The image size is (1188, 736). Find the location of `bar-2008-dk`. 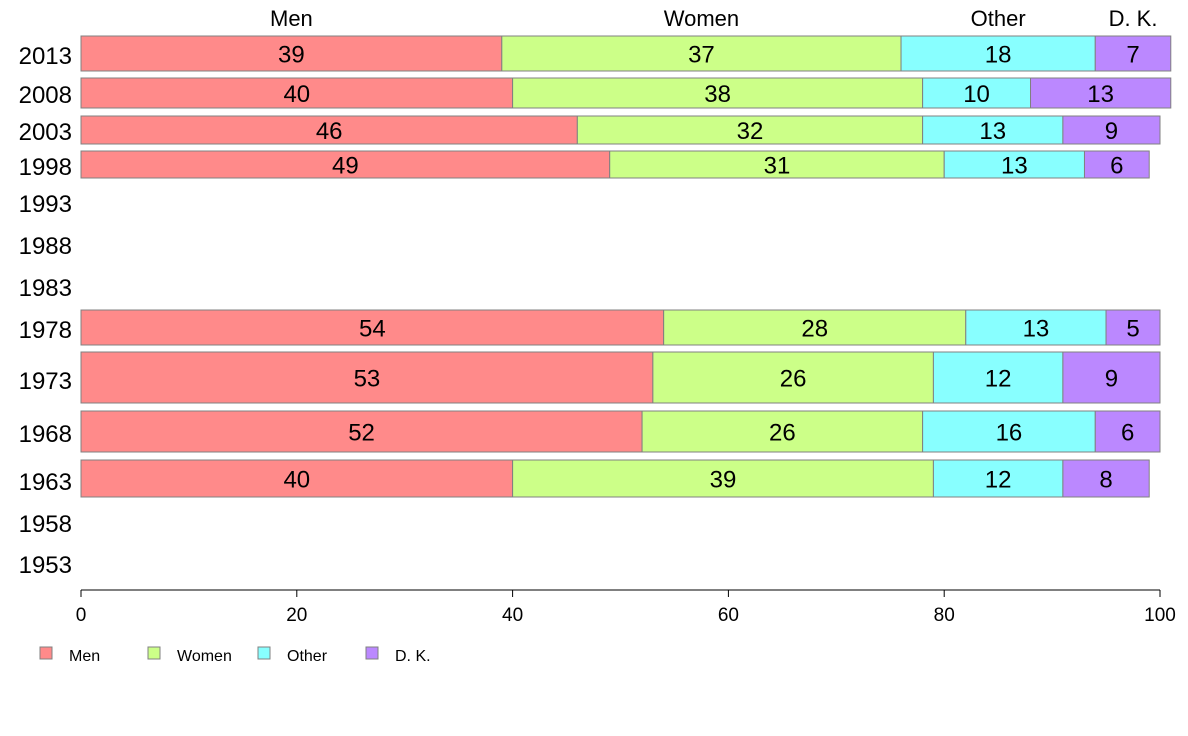

bar-2008-dk is located at coordinates (1101, 93).